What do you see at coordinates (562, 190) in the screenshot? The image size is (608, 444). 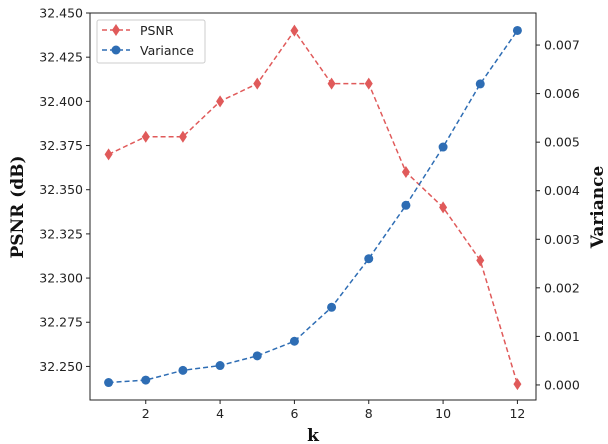 I see `y2-tick-label: 0.004` at bounding box center [562, 190].